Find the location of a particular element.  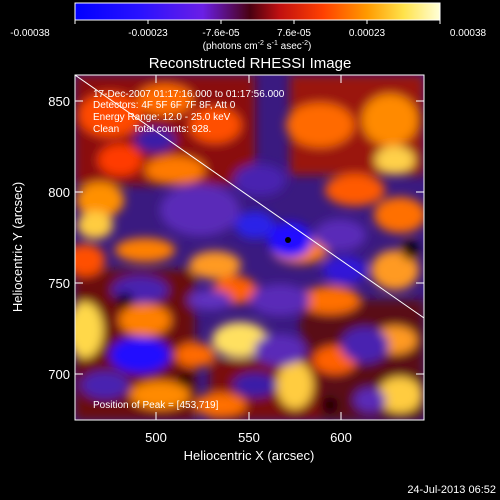

plot-timestamp: 24-Jul-2013 06:52 is located at coordinates (451, 490).